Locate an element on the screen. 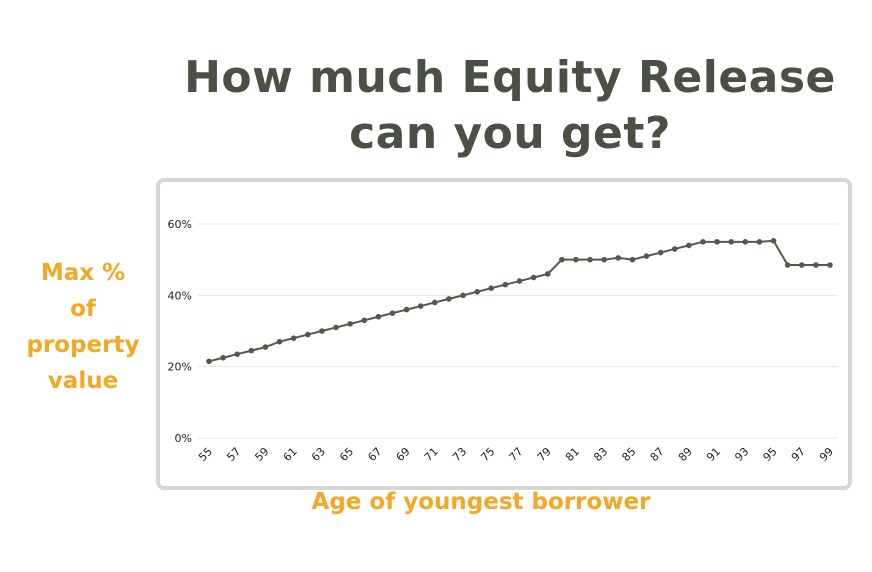  y-tick-label: 40% is located at coordinates (180, 295).